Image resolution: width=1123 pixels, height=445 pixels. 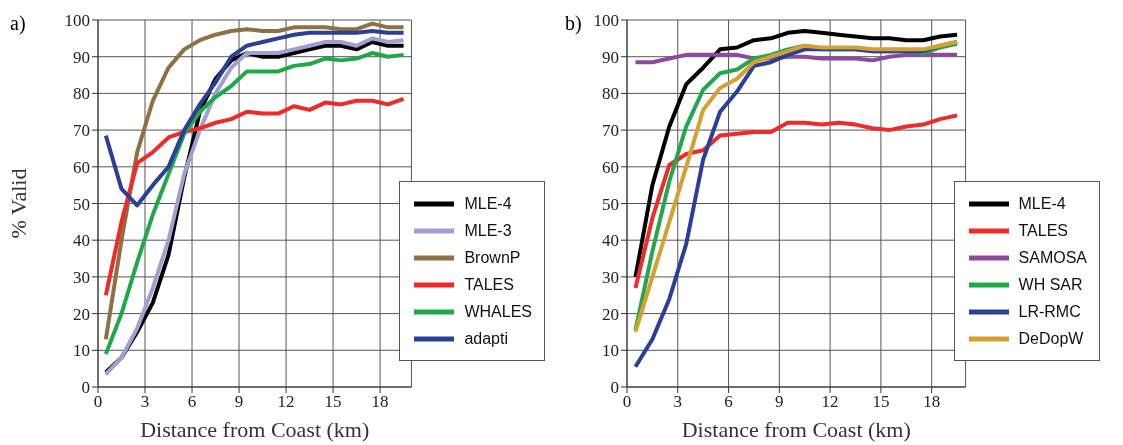 What do you see at coordinates (486, 338) in the screenshot?
I see `legend-label: adapti` at bounding box center [486, 338].